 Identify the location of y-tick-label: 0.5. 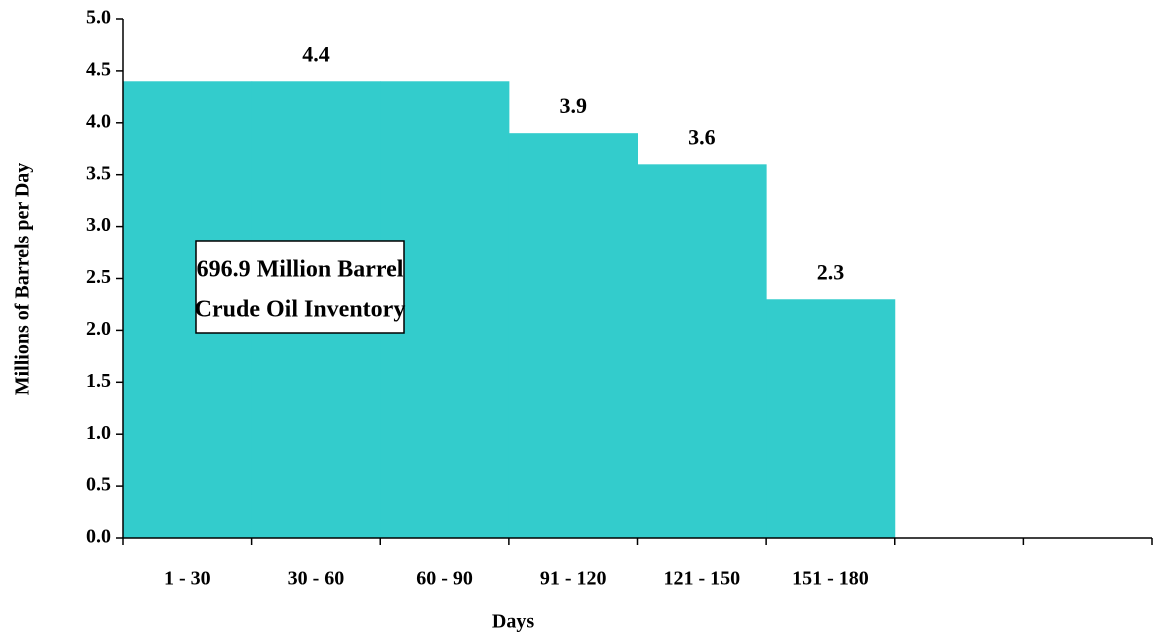
(98, 485).